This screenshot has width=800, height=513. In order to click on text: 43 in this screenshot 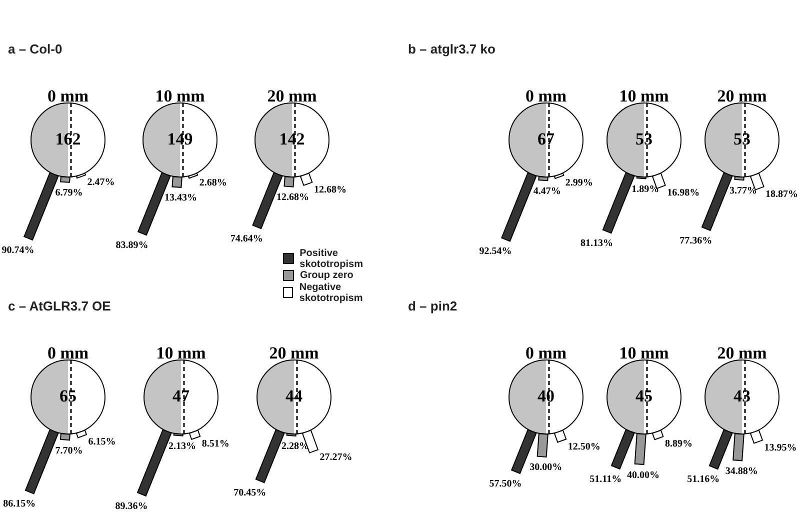, I will do `click(742, 396)`.